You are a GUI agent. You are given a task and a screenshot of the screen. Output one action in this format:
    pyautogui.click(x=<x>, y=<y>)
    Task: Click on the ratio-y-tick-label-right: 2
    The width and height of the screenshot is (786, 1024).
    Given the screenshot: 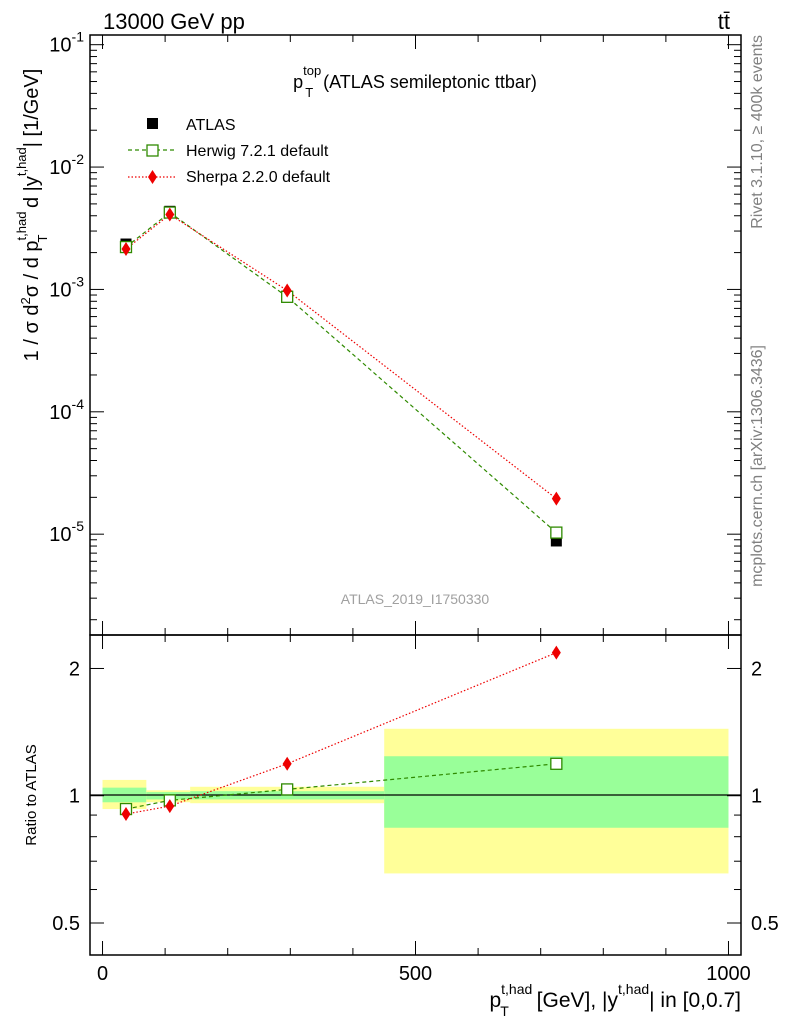 What is the action you would take?
    pyautogui.click(x=756, y=669)
    